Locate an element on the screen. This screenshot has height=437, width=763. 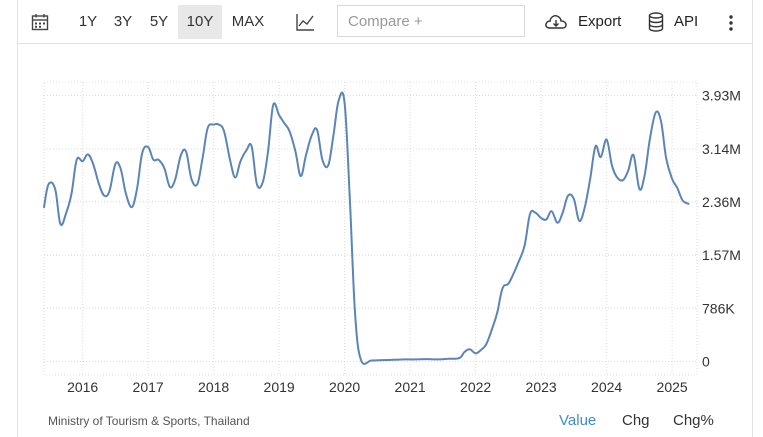
database-icon is located at coordinates (656, 24).